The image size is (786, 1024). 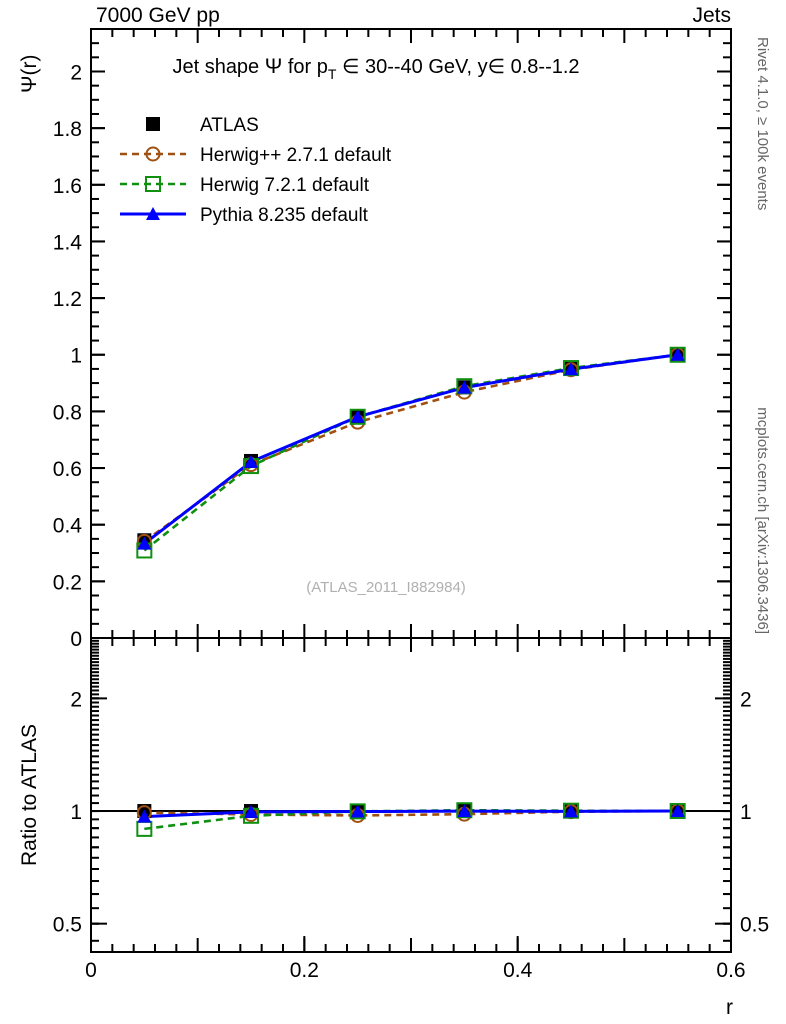 I want to click on legend-item: ATLAS, so click(x=202, y=125).